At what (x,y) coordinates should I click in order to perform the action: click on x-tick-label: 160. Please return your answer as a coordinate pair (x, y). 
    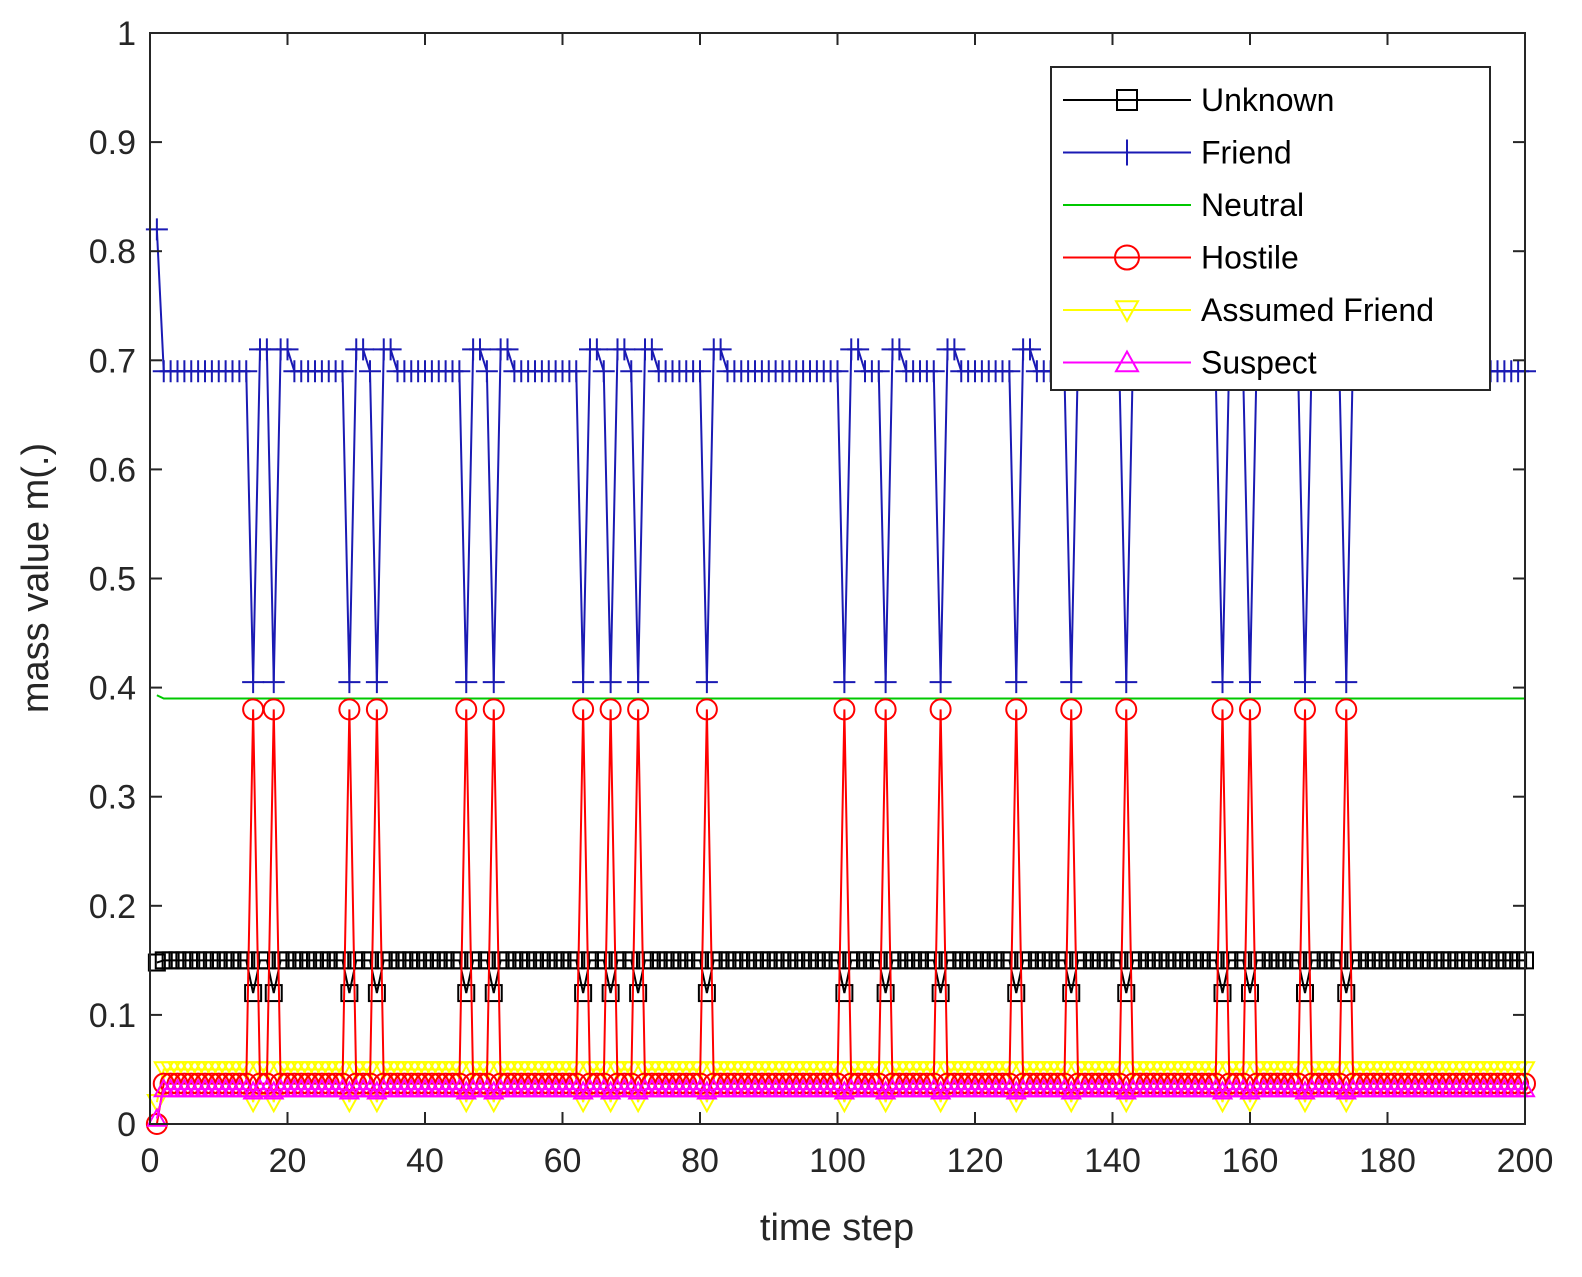
    Looking at the image, I should click on (1250, 1161).